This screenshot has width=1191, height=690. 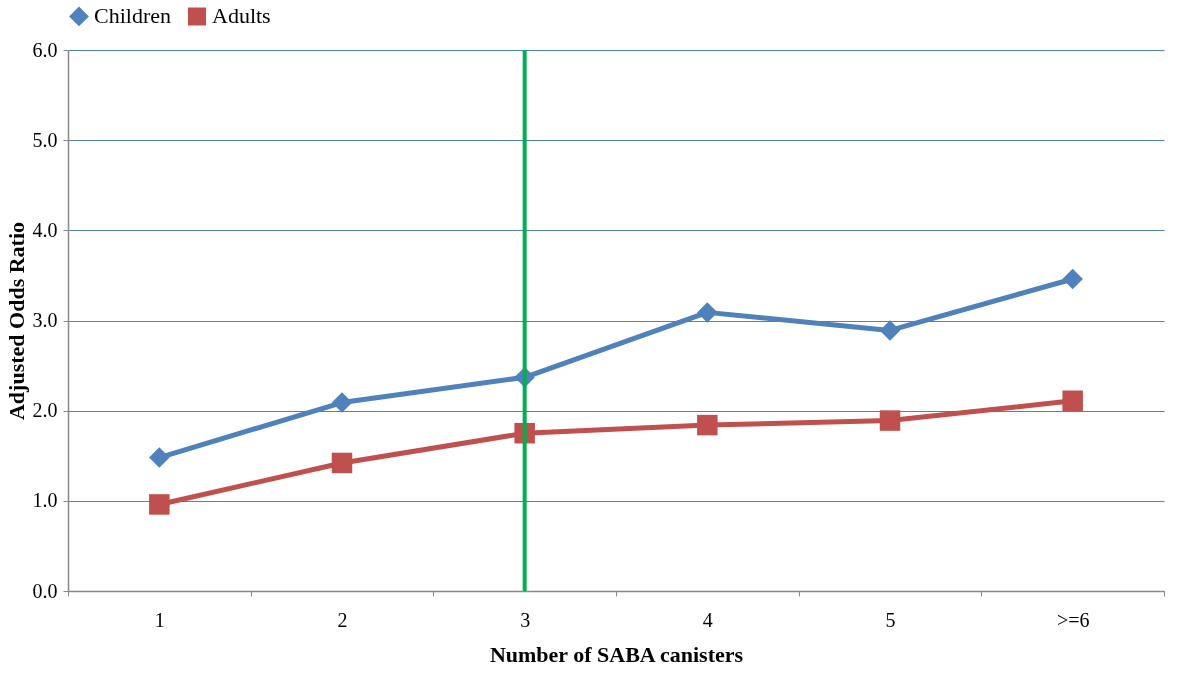 I want to click on legend-label: Adults, so click(x=241, y=16).